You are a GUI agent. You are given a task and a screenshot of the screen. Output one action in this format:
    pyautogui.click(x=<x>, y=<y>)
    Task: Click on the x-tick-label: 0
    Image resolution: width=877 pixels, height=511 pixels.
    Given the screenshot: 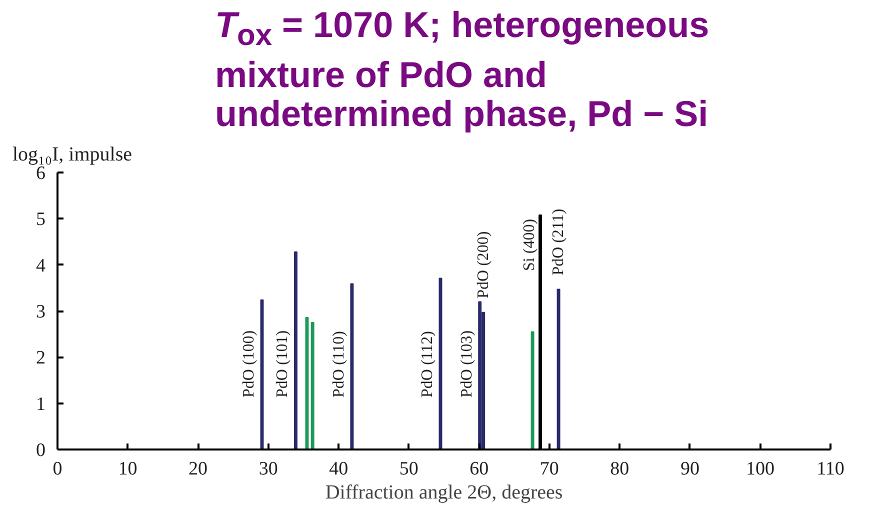 What is the action you would take?
    pyautogui.click(x=57, y=469)
    